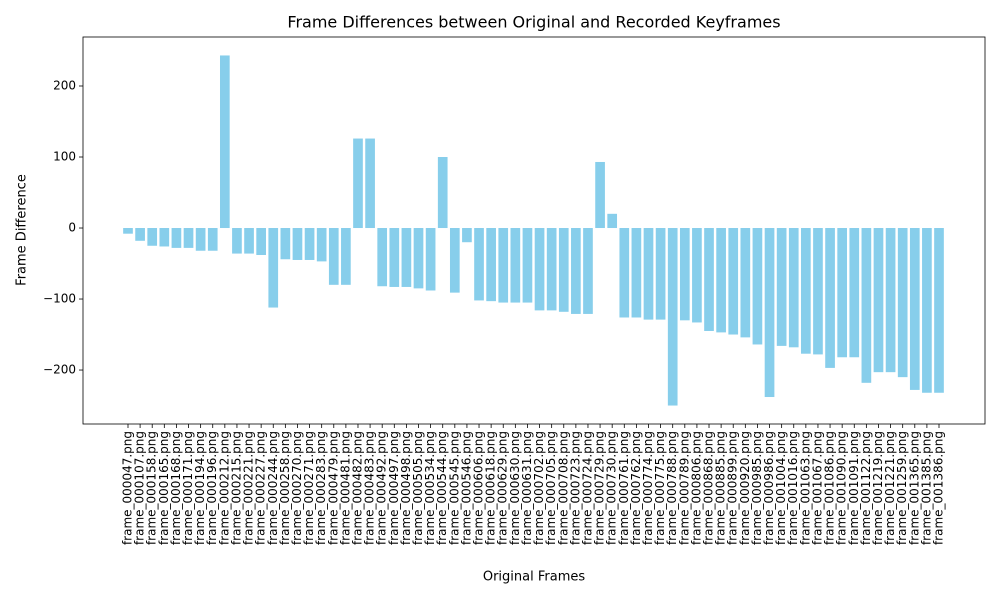  What do you see at coordinates (878, 488) in the screenshot?
I see `x-tick-label: frame_001219.png` at bounding box center [878, 488].